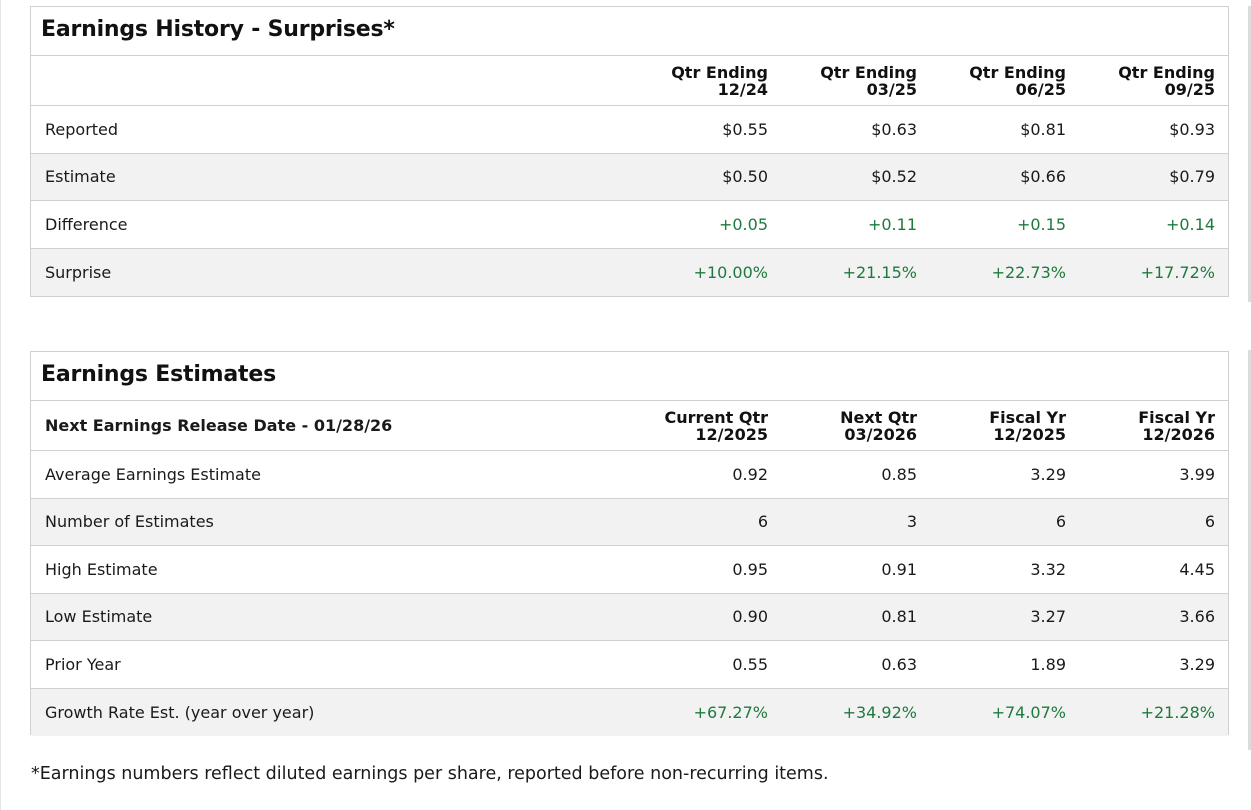 The height and width of the screenshot is (810, 1251). What do you see at coordinates (129, 522) in the screenshot?
I see `row-label: Number of Estimates` at bounding box center [129, 522].